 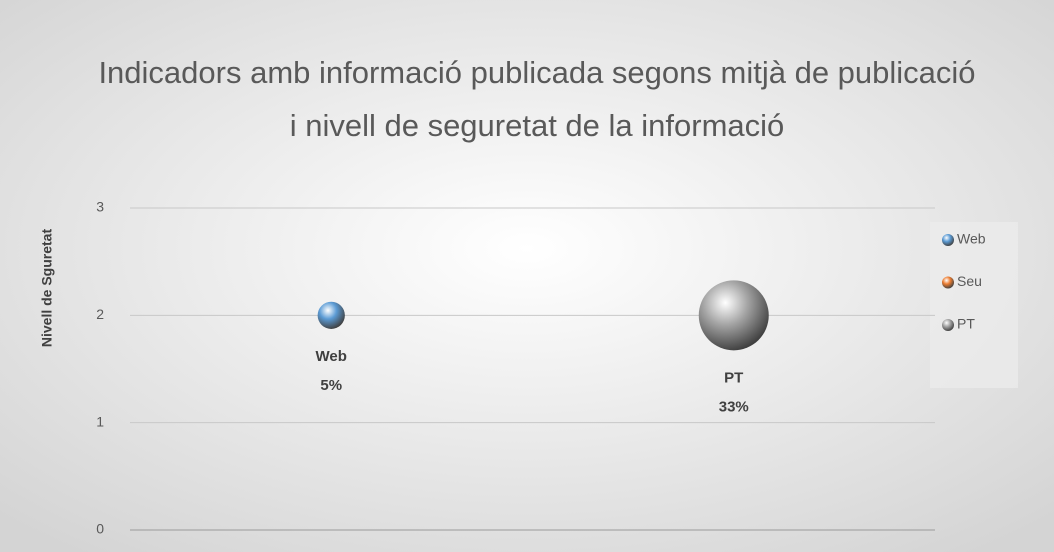 I want to click on data-label-value: 5%, so click(x=331, y=385).